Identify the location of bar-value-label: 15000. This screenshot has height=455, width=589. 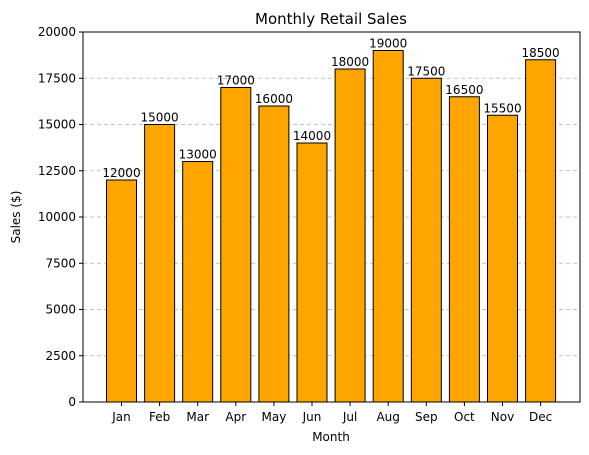
(160, 118).